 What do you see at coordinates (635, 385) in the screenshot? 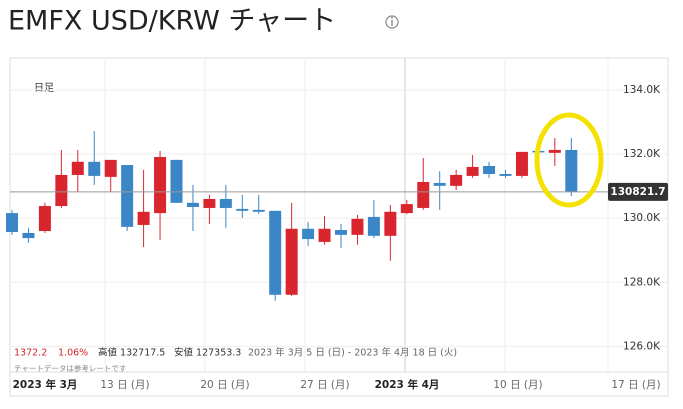
I see `x-tick-label: 17 日 (月)` at bounding box center [635, 385].